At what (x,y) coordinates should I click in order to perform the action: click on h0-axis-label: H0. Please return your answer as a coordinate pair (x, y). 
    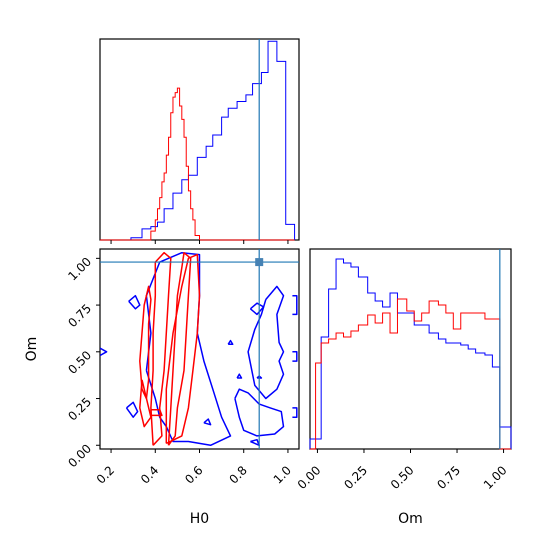
    Looking at the image, I should click on (199, 519).